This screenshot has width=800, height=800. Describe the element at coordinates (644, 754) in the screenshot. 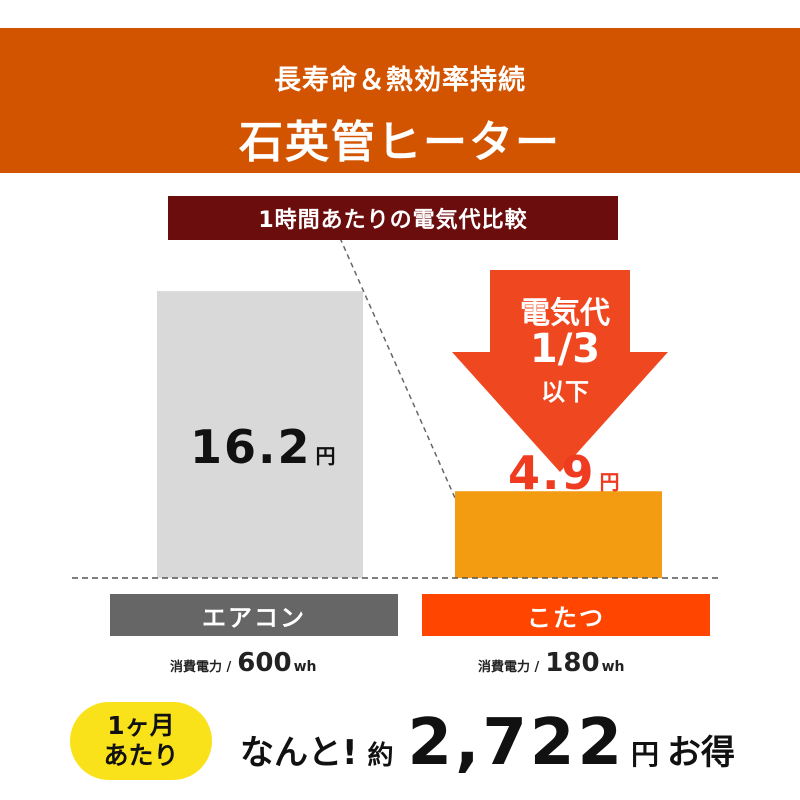

I see `savings-unit: 円` at that location.